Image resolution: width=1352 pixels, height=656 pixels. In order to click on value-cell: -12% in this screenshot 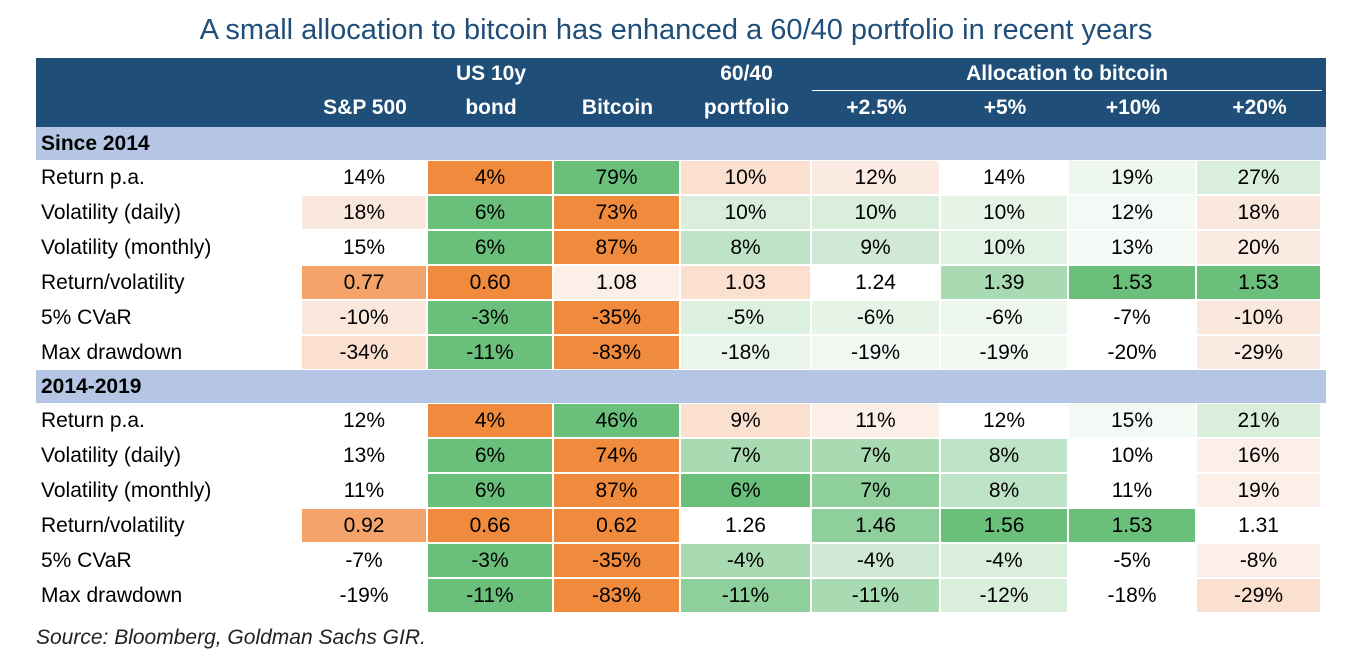, I will do `click(1004, 595)`.